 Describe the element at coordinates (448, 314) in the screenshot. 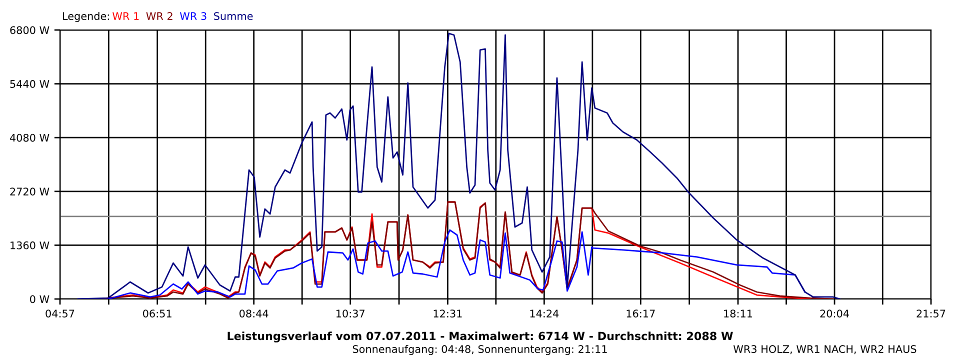

I see `x-tick-label: 12:31` at that location.